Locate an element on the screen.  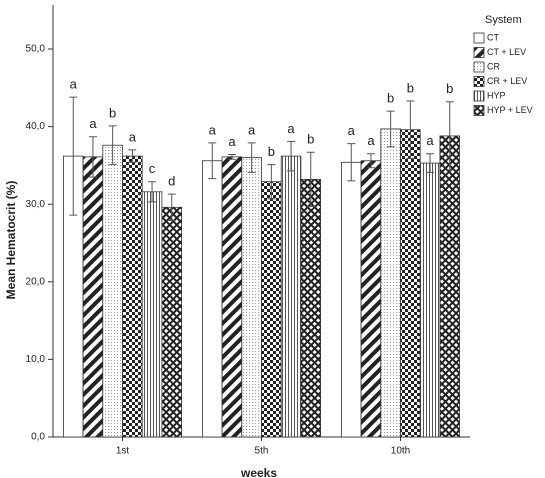
x-tick-label: 1st is located at coordinates (123, 451).